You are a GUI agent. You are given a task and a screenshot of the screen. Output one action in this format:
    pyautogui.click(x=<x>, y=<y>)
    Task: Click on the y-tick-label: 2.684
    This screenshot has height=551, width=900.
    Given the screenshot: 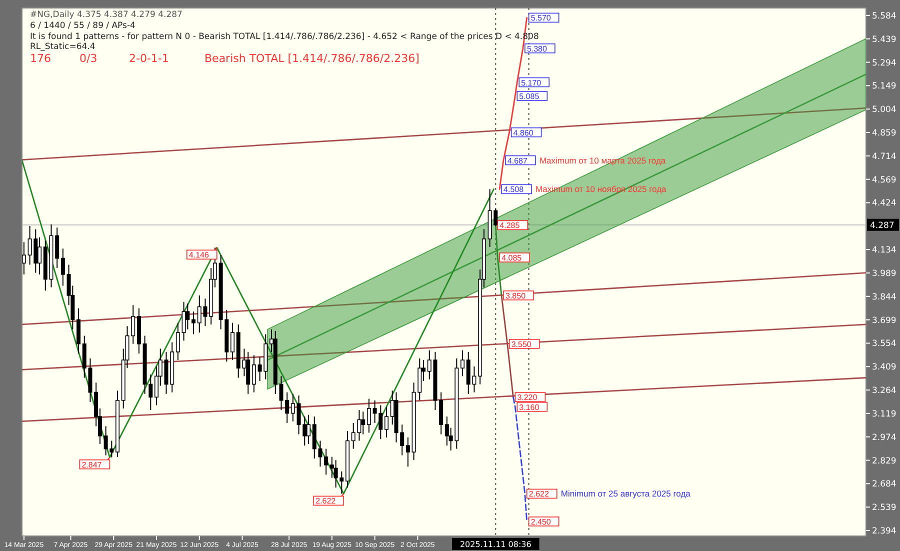 What is the action you would take?
    pyautogui.click(x=884, y=485)
    